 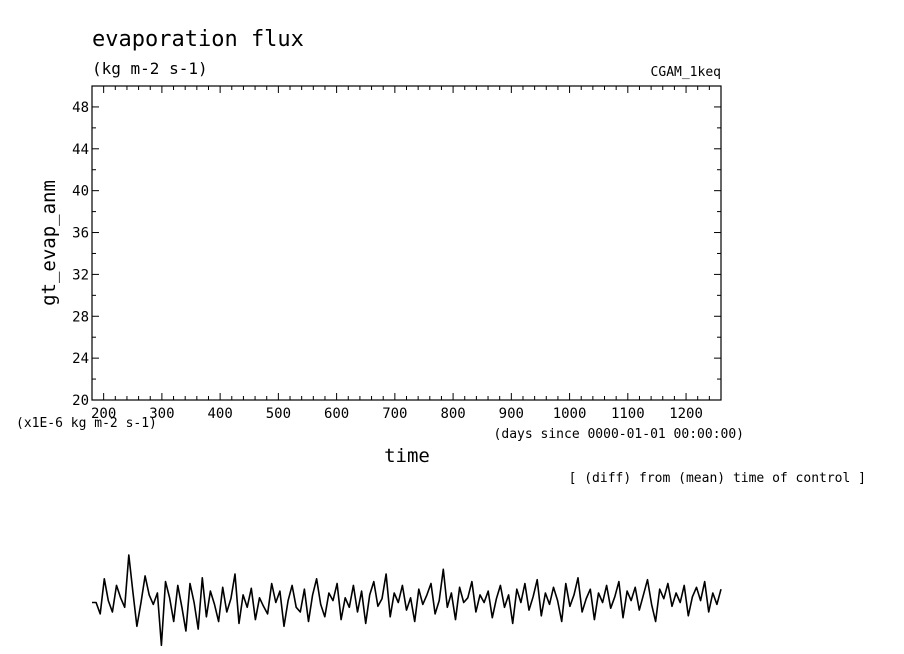 What do you see at coordinates (80, 401) in the screenshot?
I see `y-tick-label: 20` at bounding box center [80, 401].